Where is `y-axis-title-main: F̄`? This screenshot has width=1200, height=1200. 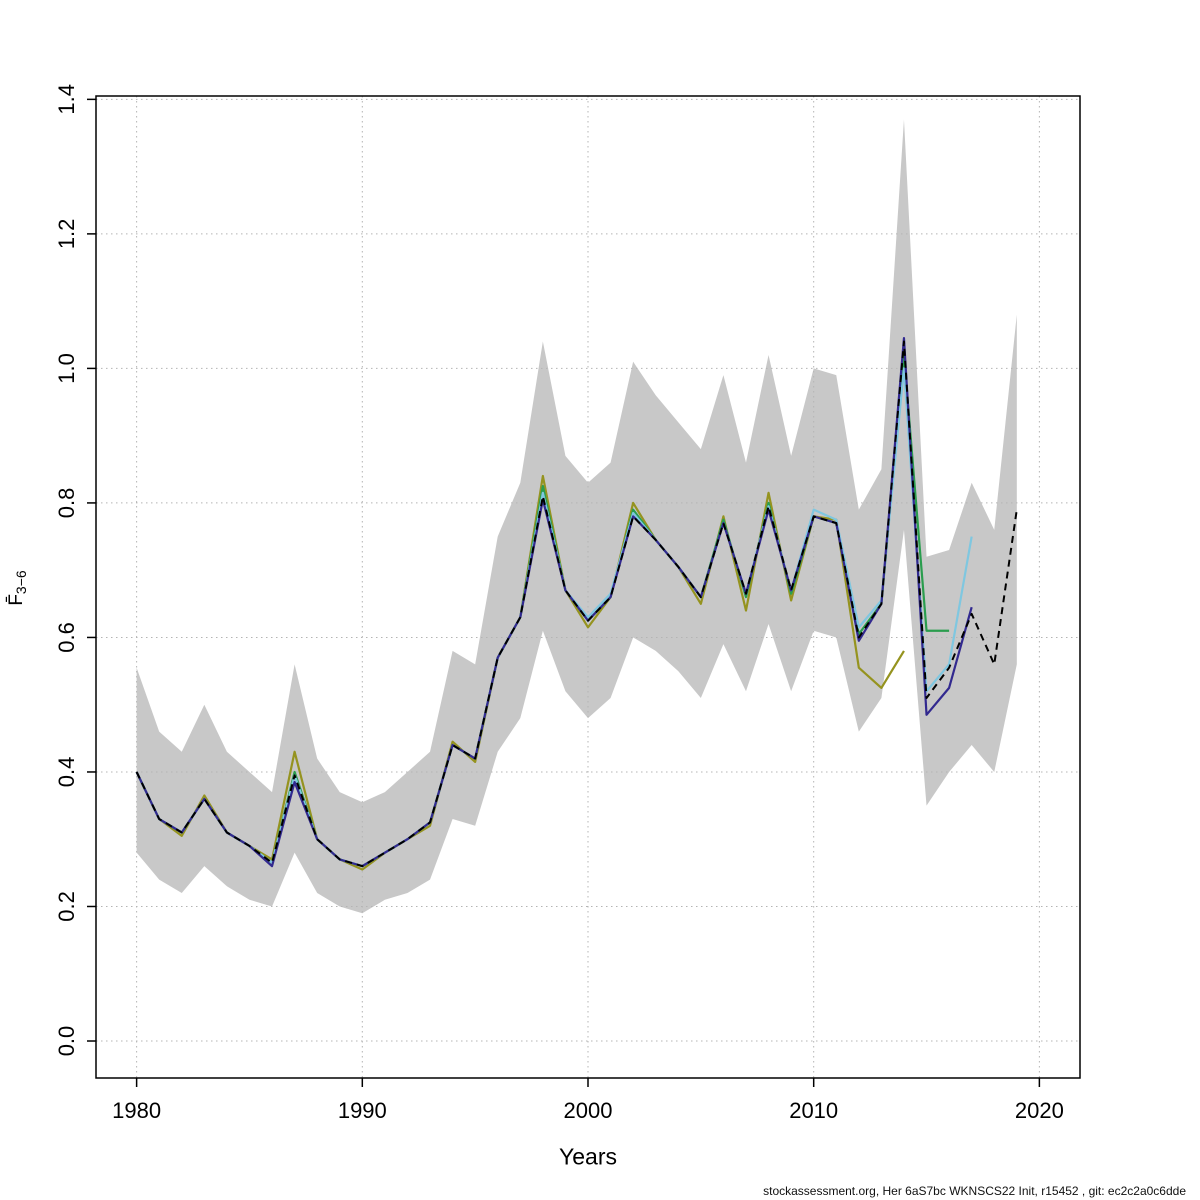 y-axis-title-main: F̄ is located at coordinates (16, 600).